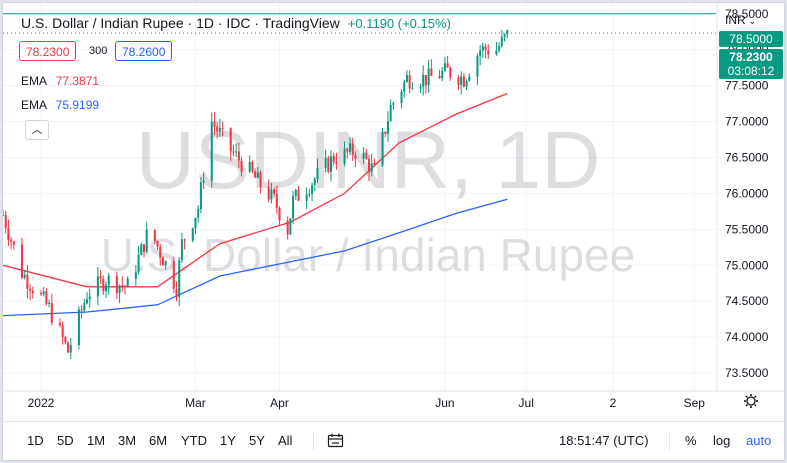 The image size is (787, 463). Describe the element at coordinates (257, 440) in the screenshot. I see `timeframe-5y: 5Y` at that location.